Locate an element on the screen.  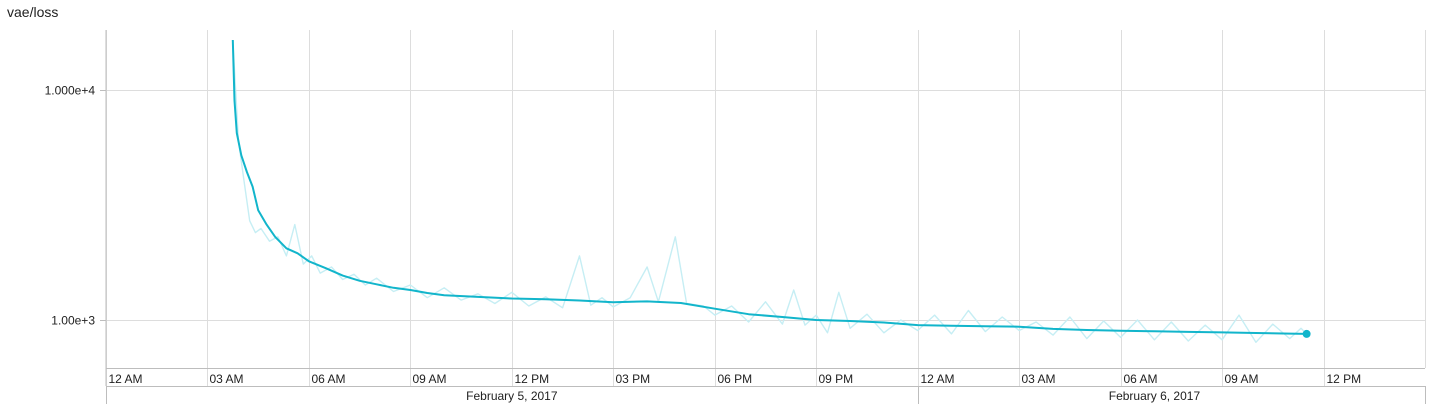
date-label: February 5, 2017 is located at coordinates (512, 396).